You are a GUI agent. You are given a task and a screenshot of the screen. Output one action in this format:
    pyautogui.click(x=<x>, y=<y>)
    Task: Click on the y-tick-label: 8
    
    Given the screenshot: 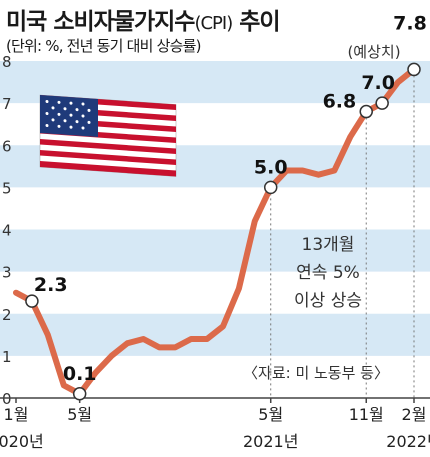 What is the action you would take?
    pyautogui.click(x=7, y=62)
    